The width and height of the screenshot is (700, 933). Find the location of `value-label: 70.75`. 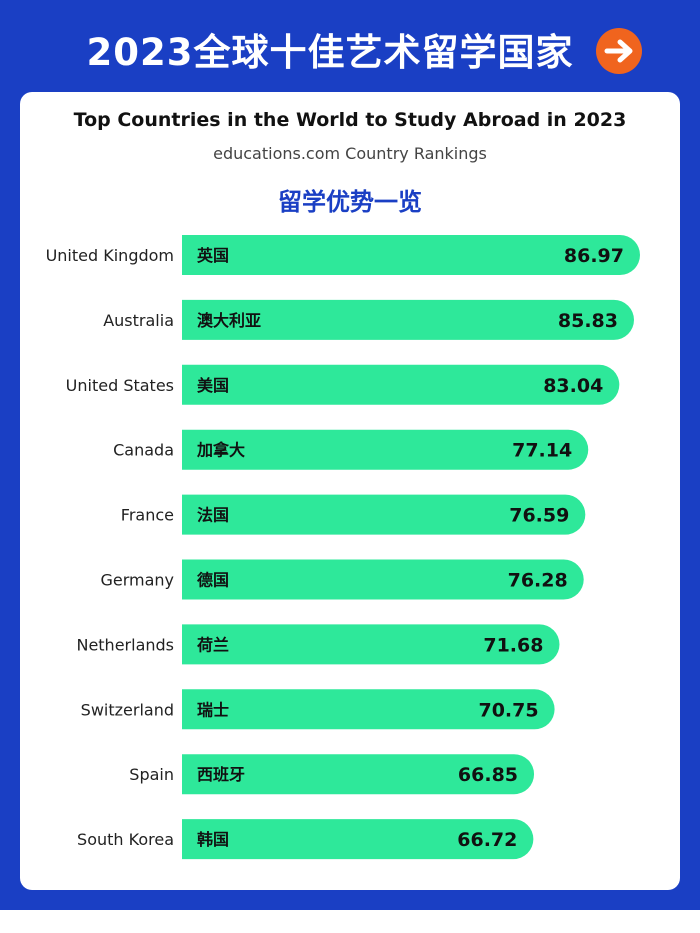

value-label: 70.75 is located at coordinates (508, 710).